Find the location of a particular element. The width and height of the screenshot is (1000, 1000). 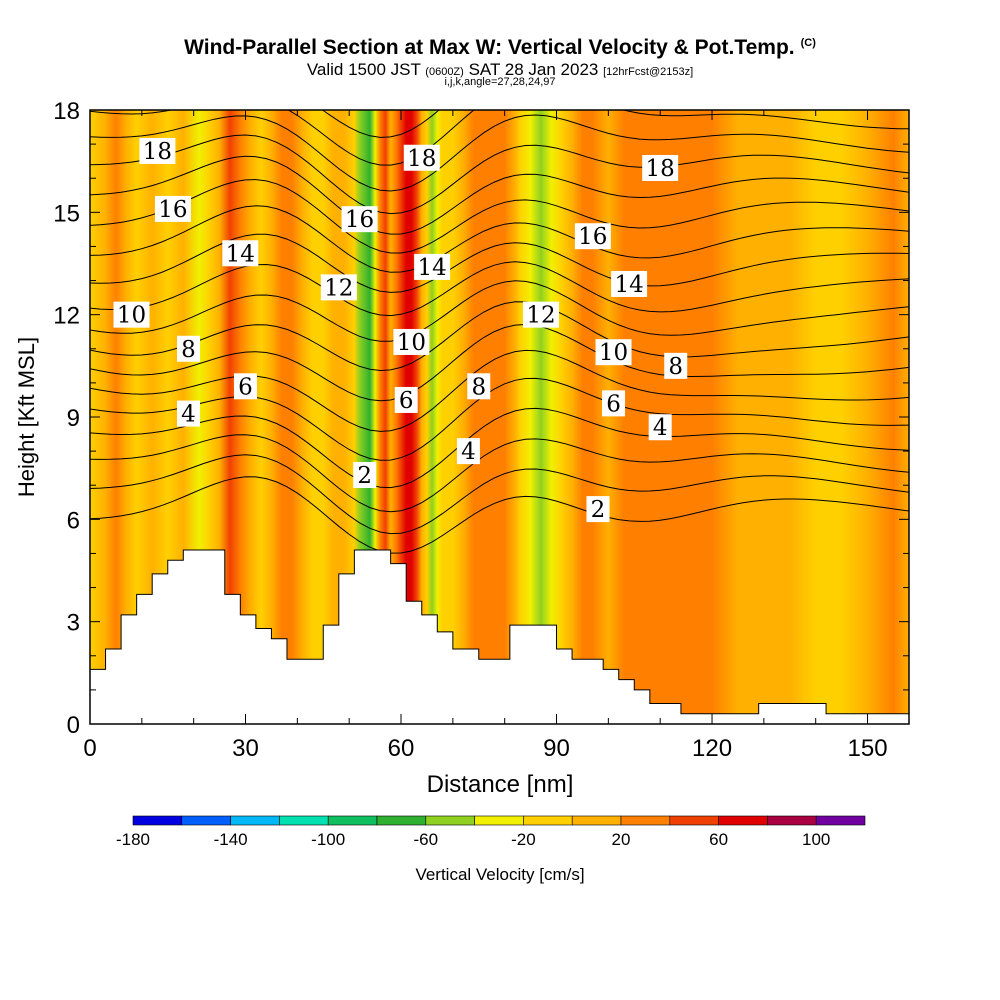

y-tick-label: 15 is located at coordinates (66, 213).